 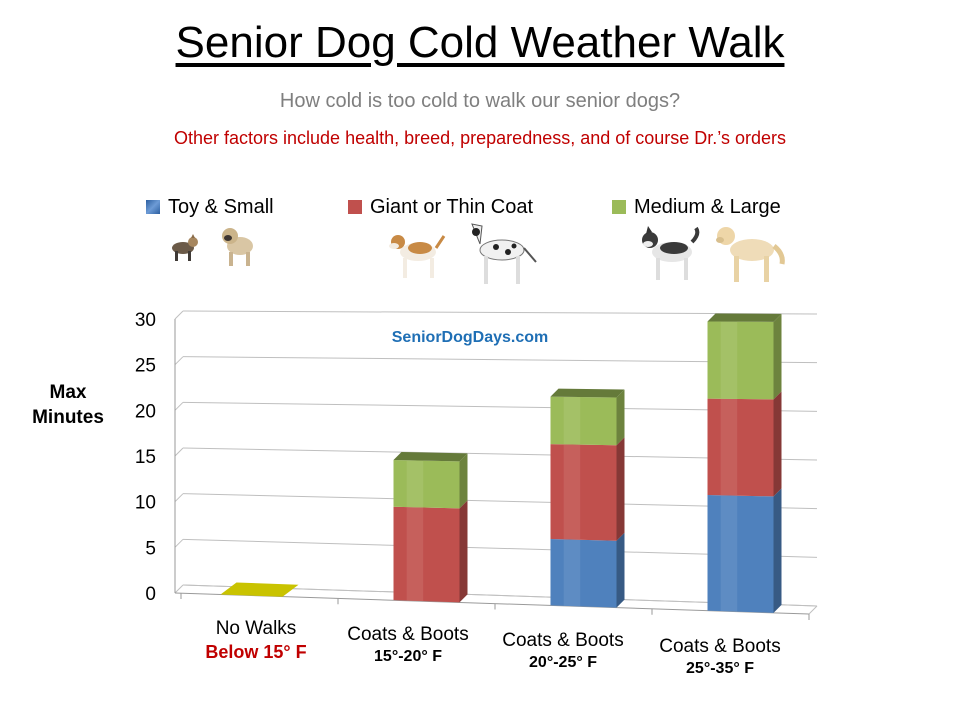 I want to click on zero-value-marker, so click(x=259, y=589).